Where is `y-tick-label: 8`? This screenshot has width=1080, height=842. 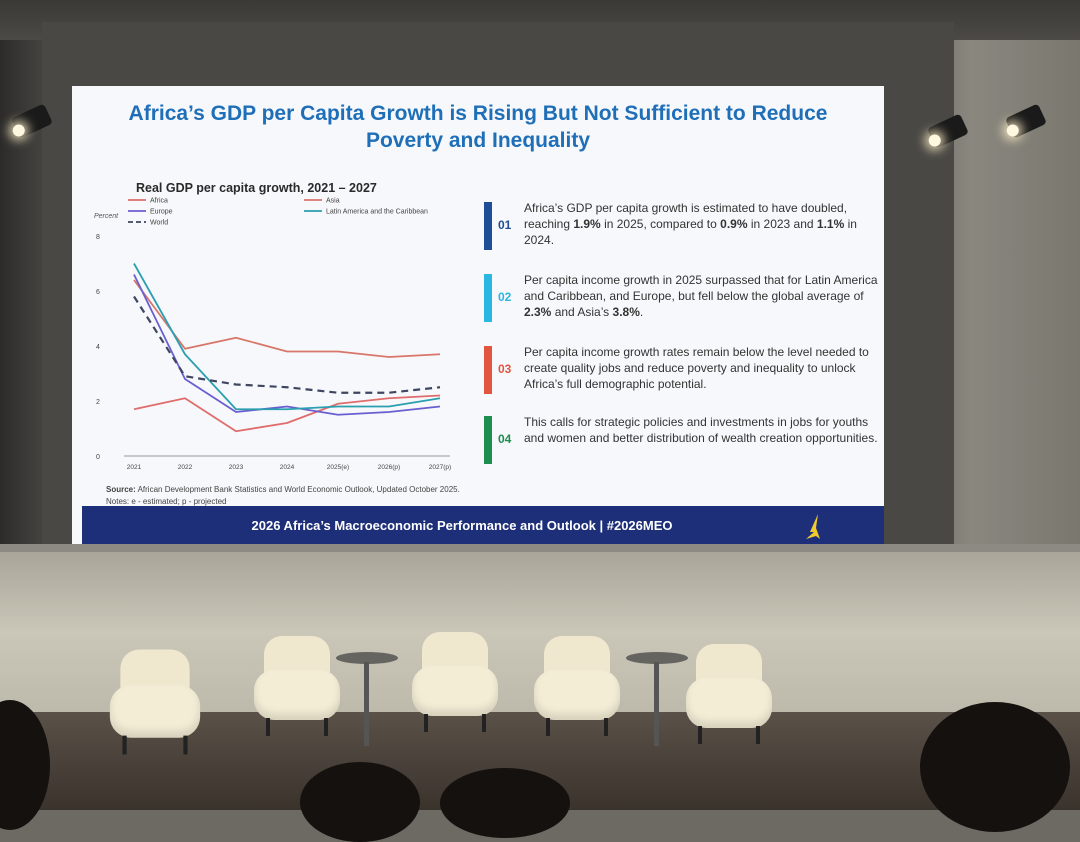
y-tick-label: 8 is located at coordinates (98, 237).